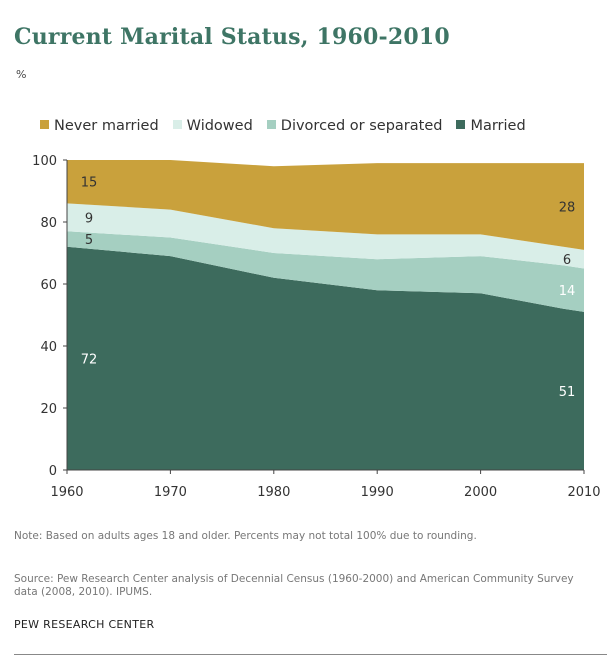 This screenshot has height=658, width=613. What do you see at coordinates (48, 223) in the screenshot?
I see `y-tick-label-80: 80` at bounding box center [48, 223].